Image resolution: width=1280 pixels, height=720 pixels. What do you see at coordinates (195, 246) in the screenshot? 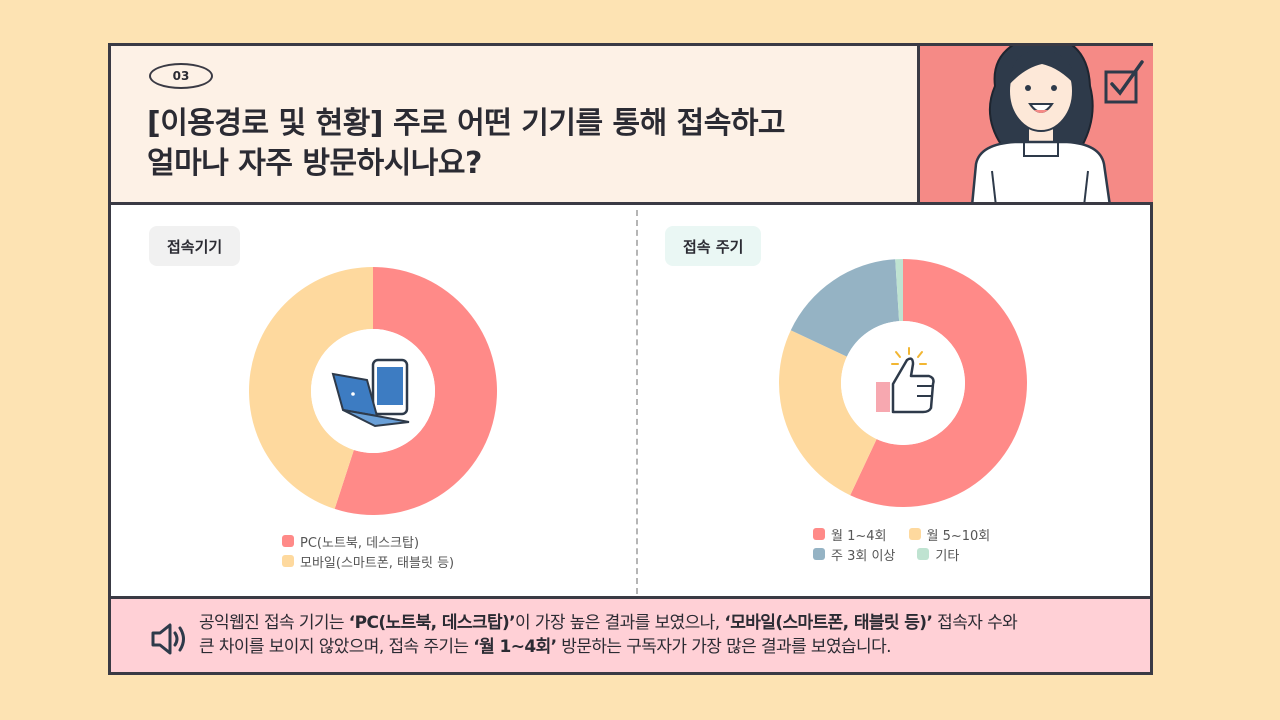
I see `device-tag: 접속기기` at bounding box center [195, 246].